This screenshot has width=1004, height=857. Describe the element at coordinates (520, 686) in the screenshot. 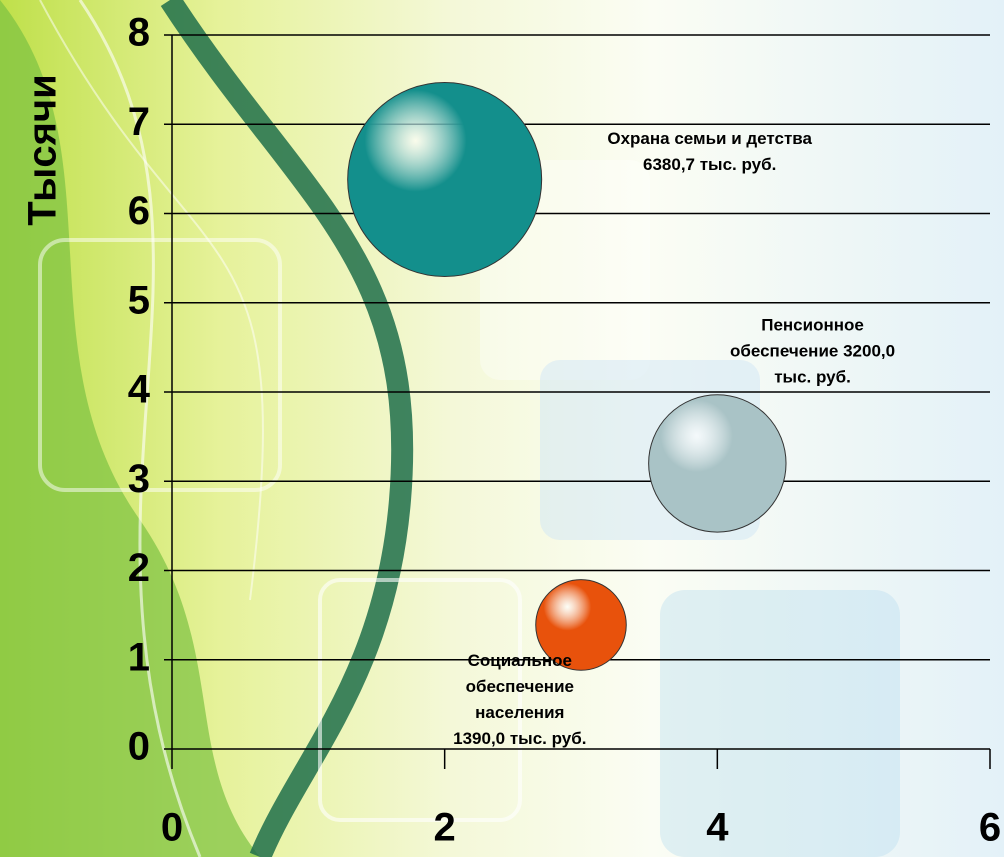

I see `data-label: обеспечение` at that location.